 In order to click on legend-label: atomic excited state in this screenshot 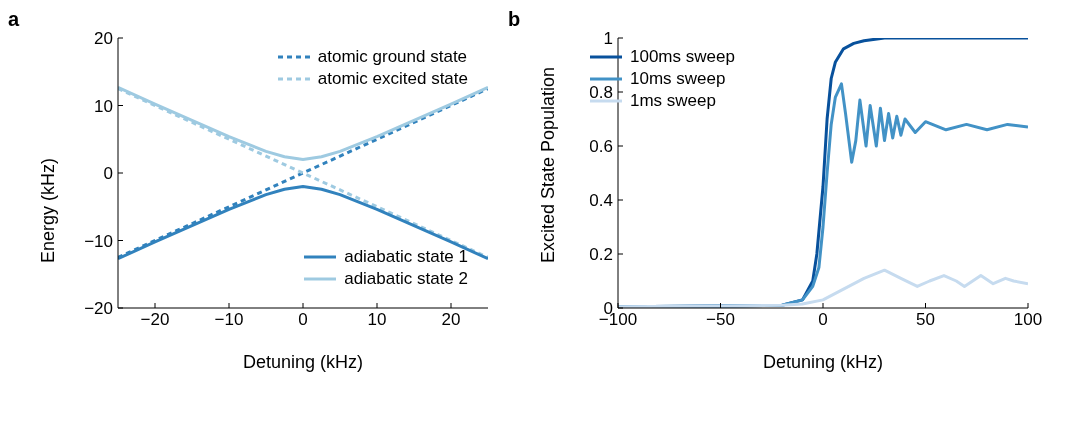, I will do `click(392, 79)`.